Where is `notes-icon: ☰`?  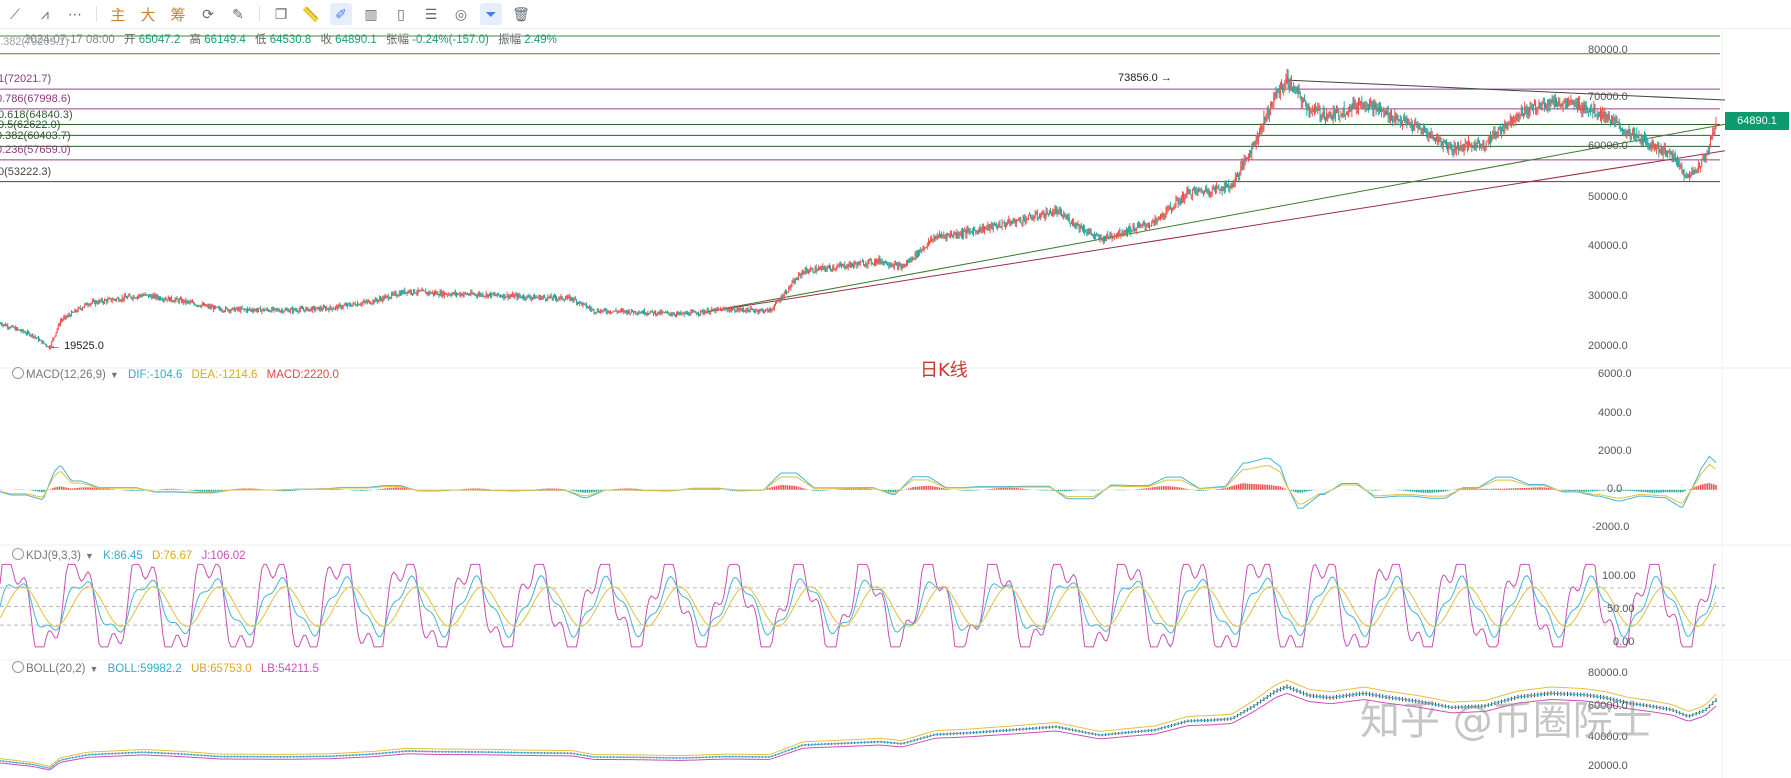
notes-icon: ☰ is located at coordinates (431, 13).